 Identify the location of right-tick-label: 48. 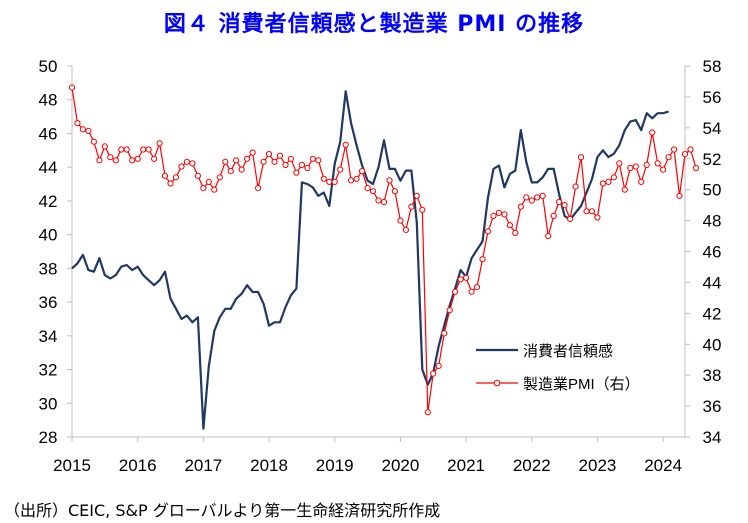
(712, 221).